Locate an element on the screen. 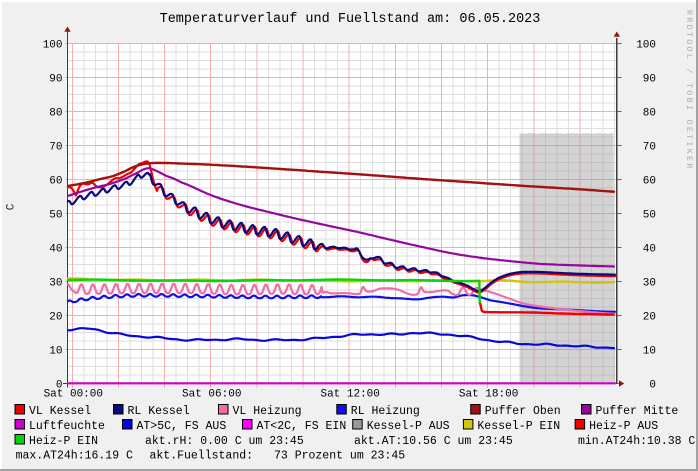 This screenshot has width=698, height=471. svg-text: Heiz-P AUS is located at coordinates (623, 426).